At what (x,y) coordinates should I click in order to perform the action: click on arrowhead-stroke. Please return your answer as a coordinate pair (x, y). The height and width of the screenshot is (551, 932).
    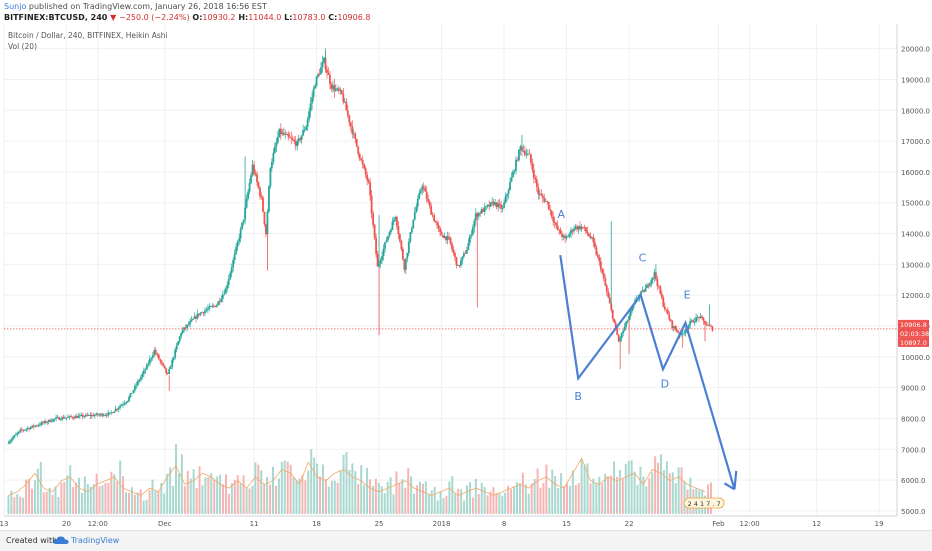
    Looking at the image, I should click on (735, 480).